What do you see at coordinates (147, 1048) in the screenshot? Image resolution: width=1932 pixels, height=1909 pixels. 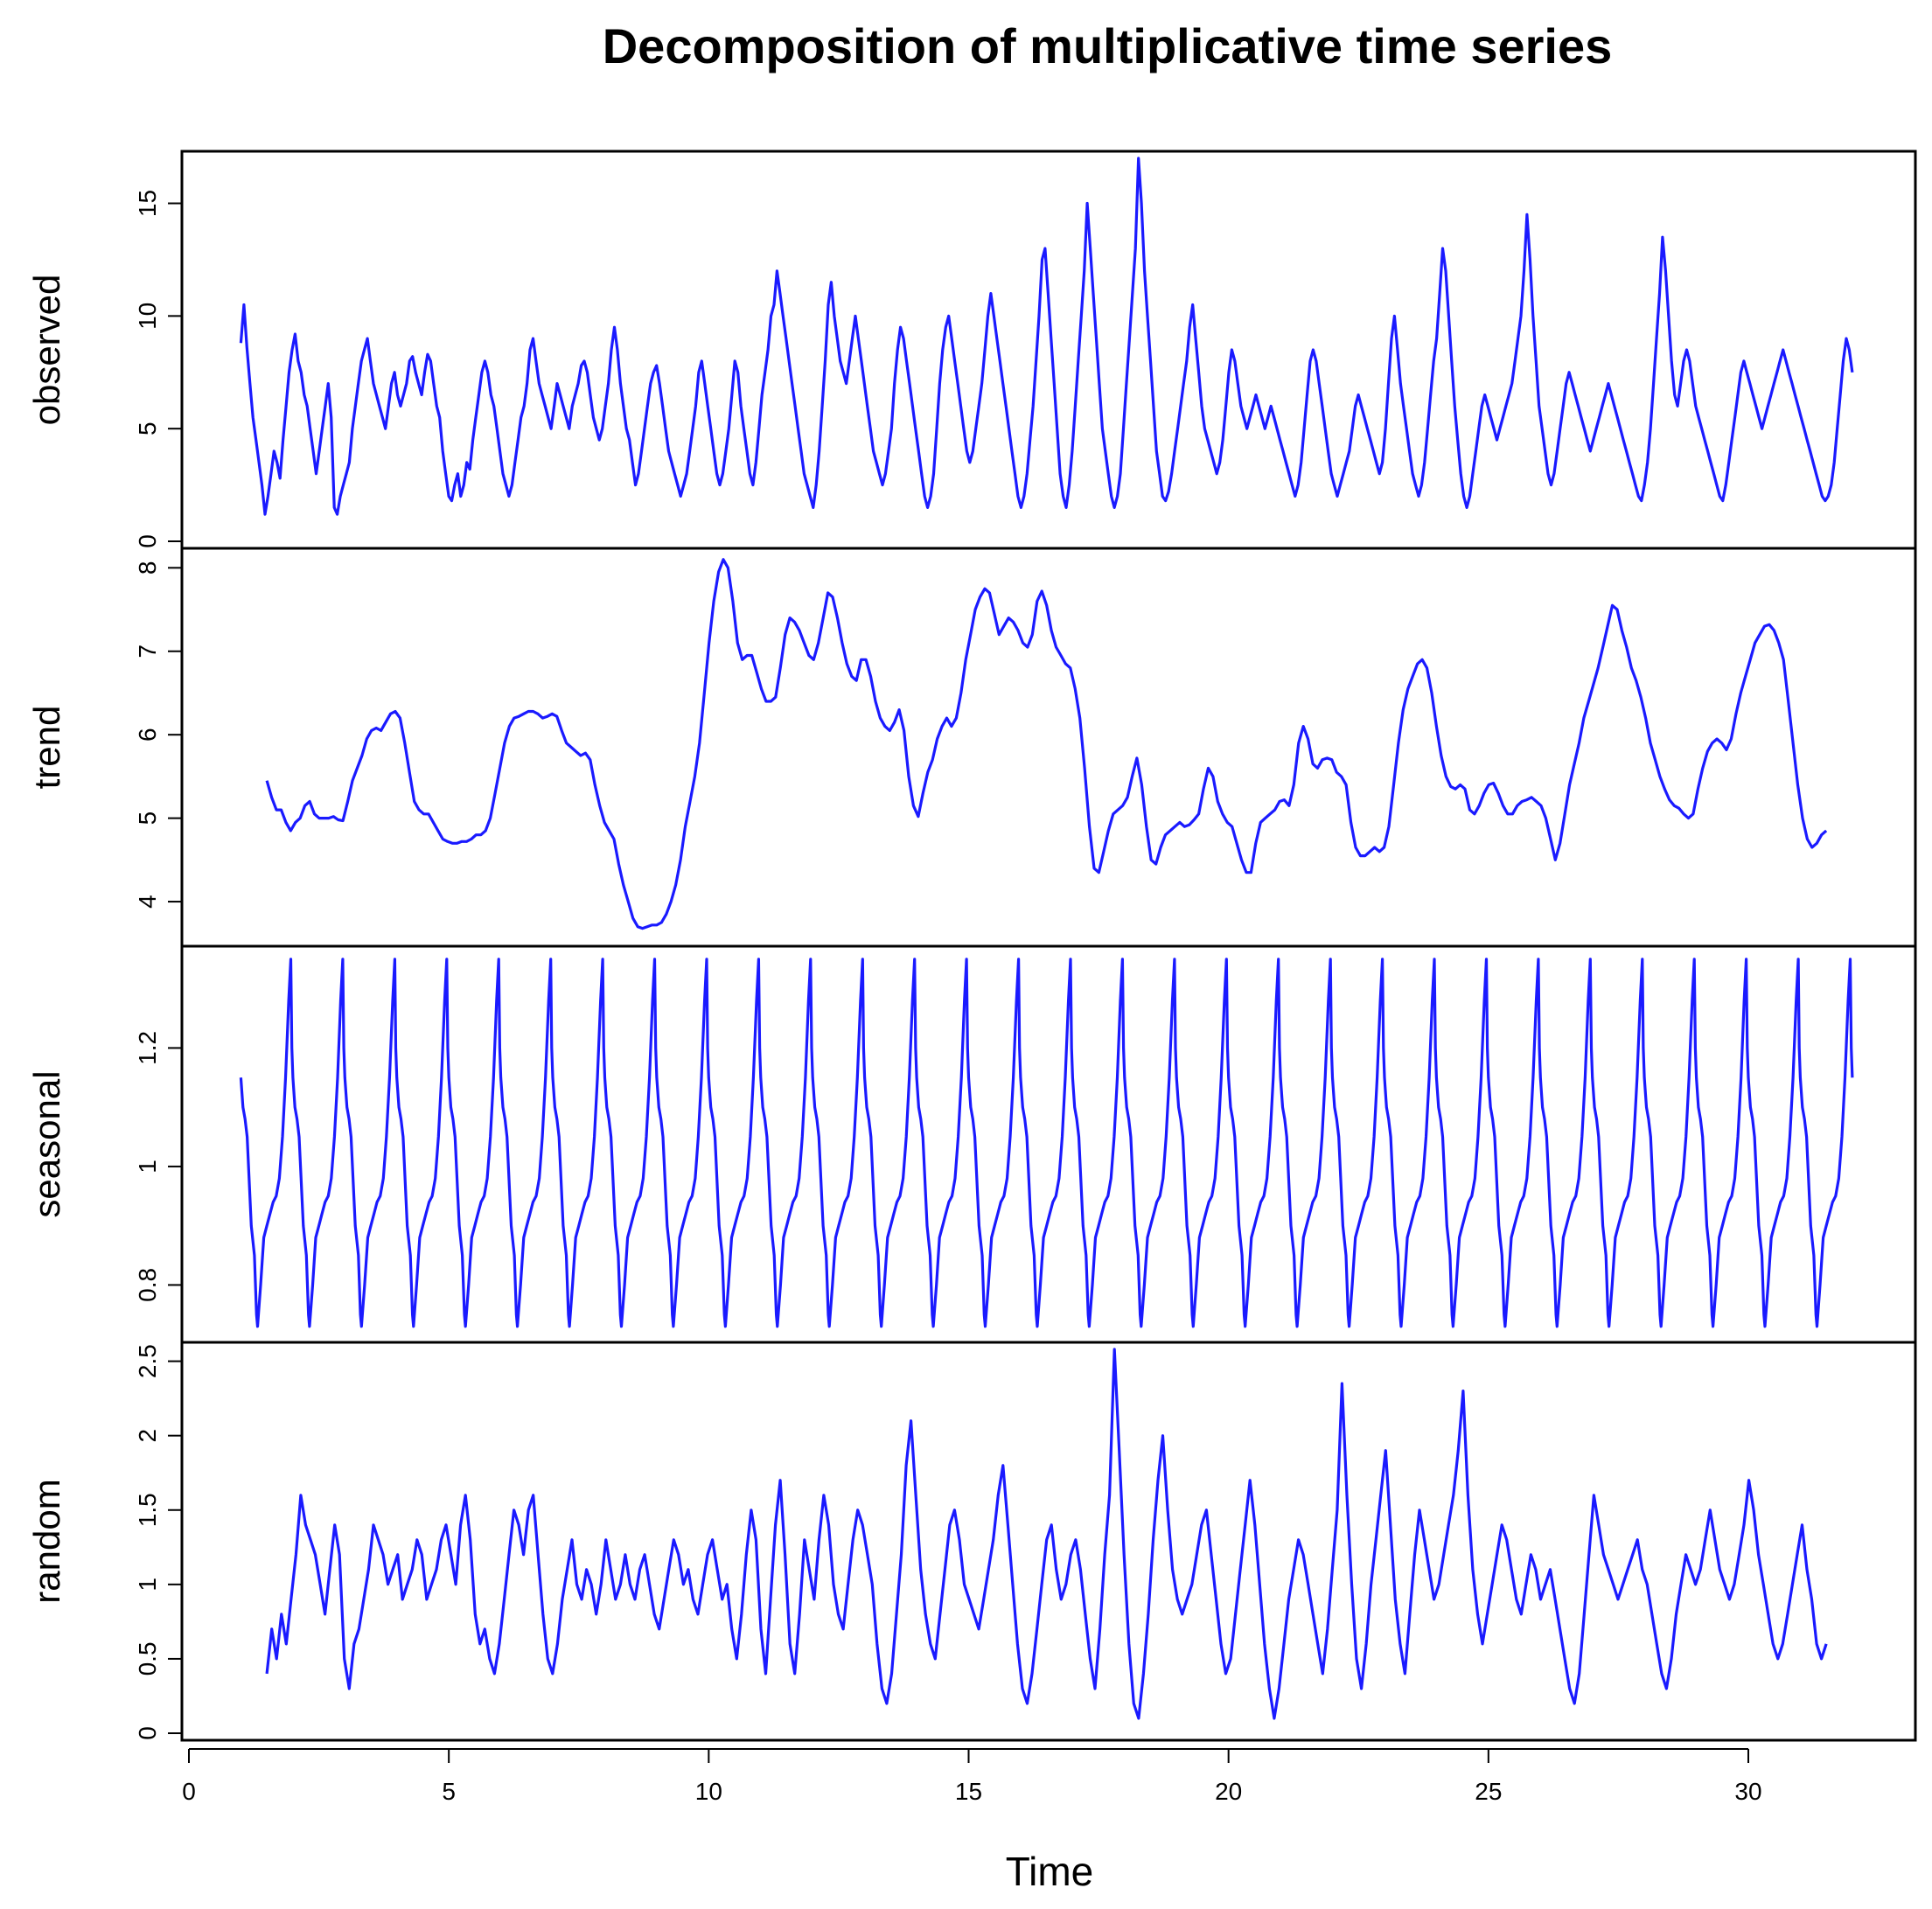 I see `y-tick-label-seasonal: 1.2` at bounding box center [147, 1048].